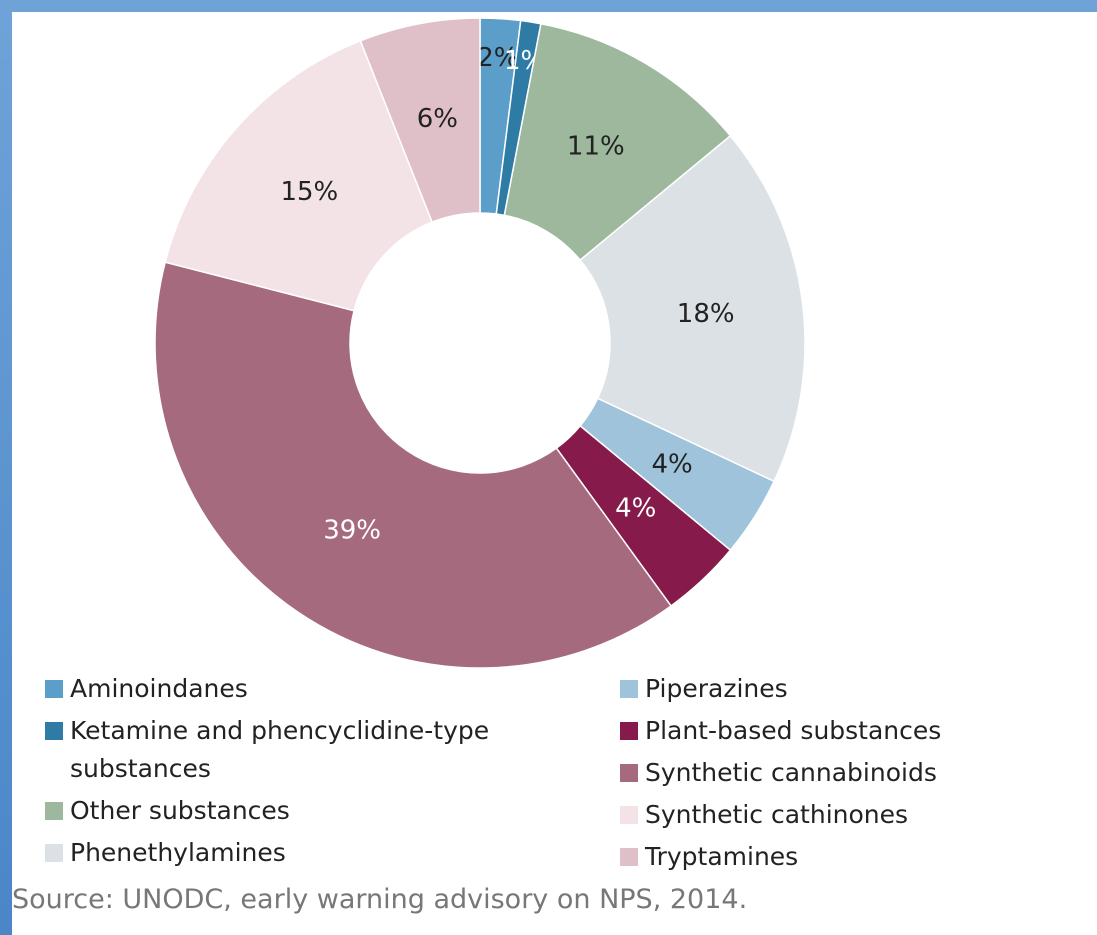  What do you see at coordinates (437, 119) in the screenshot?
I see `data-label: 6%` at bounding box center [437, 119].